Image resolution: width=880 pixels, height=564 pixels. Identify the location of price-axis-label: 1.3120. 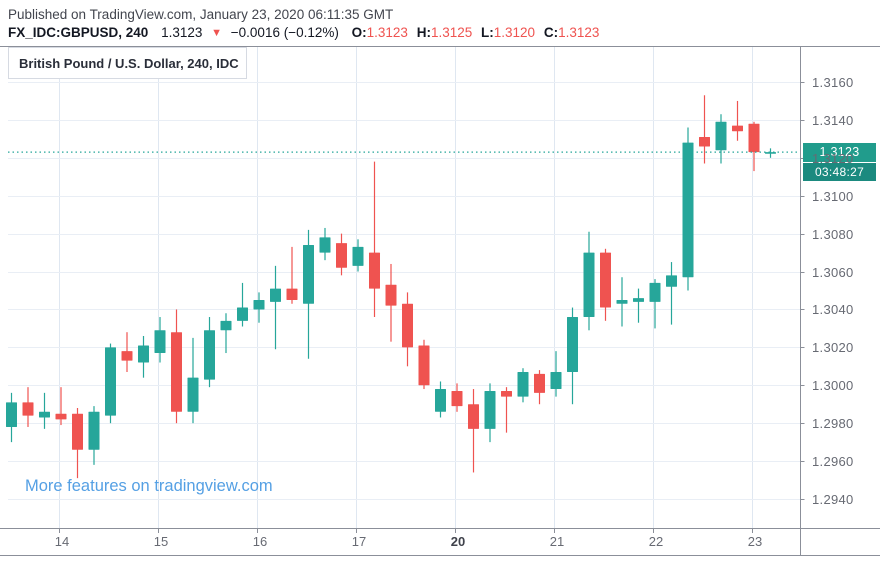
(833, 158).